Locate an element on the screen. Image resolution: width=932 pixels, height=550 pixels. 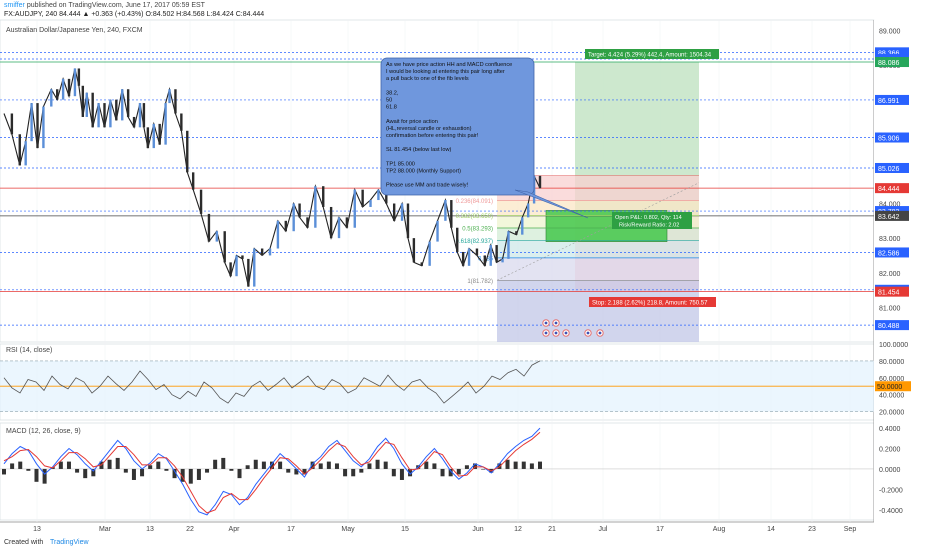
tradingview-logo: TradingView is located at coordinates (69, 542).